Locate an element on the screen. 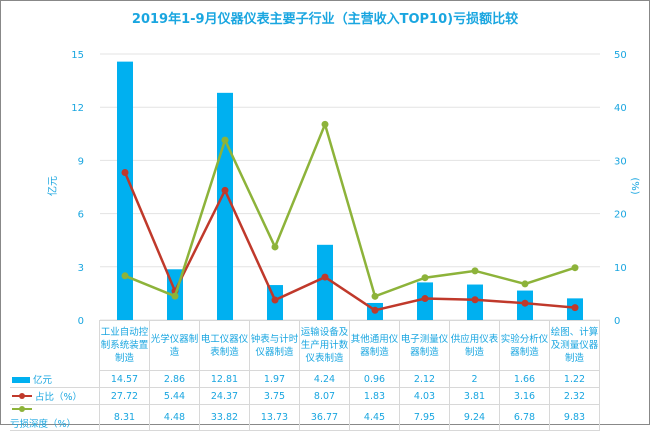  data-cell: 3.16 is located at coordinates (524, 396).